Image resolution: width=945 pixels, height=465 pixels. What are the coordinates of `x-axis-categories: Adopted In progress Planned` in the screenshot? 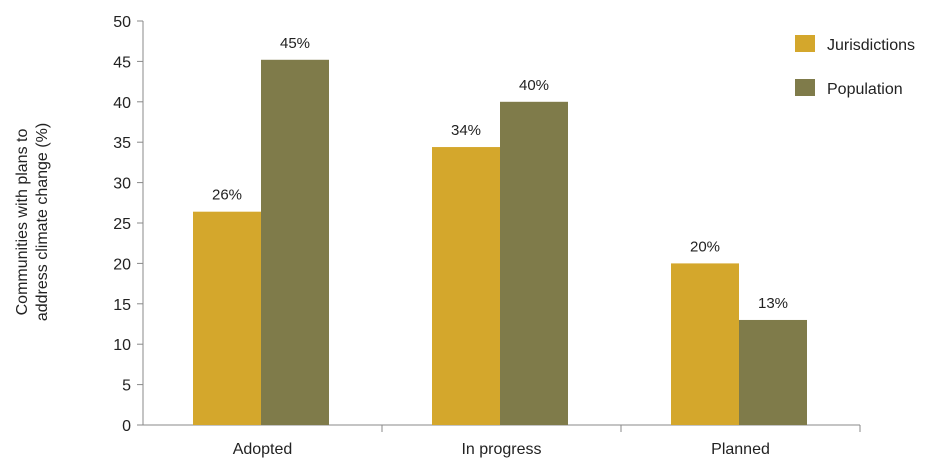 It's located at (501, 449).